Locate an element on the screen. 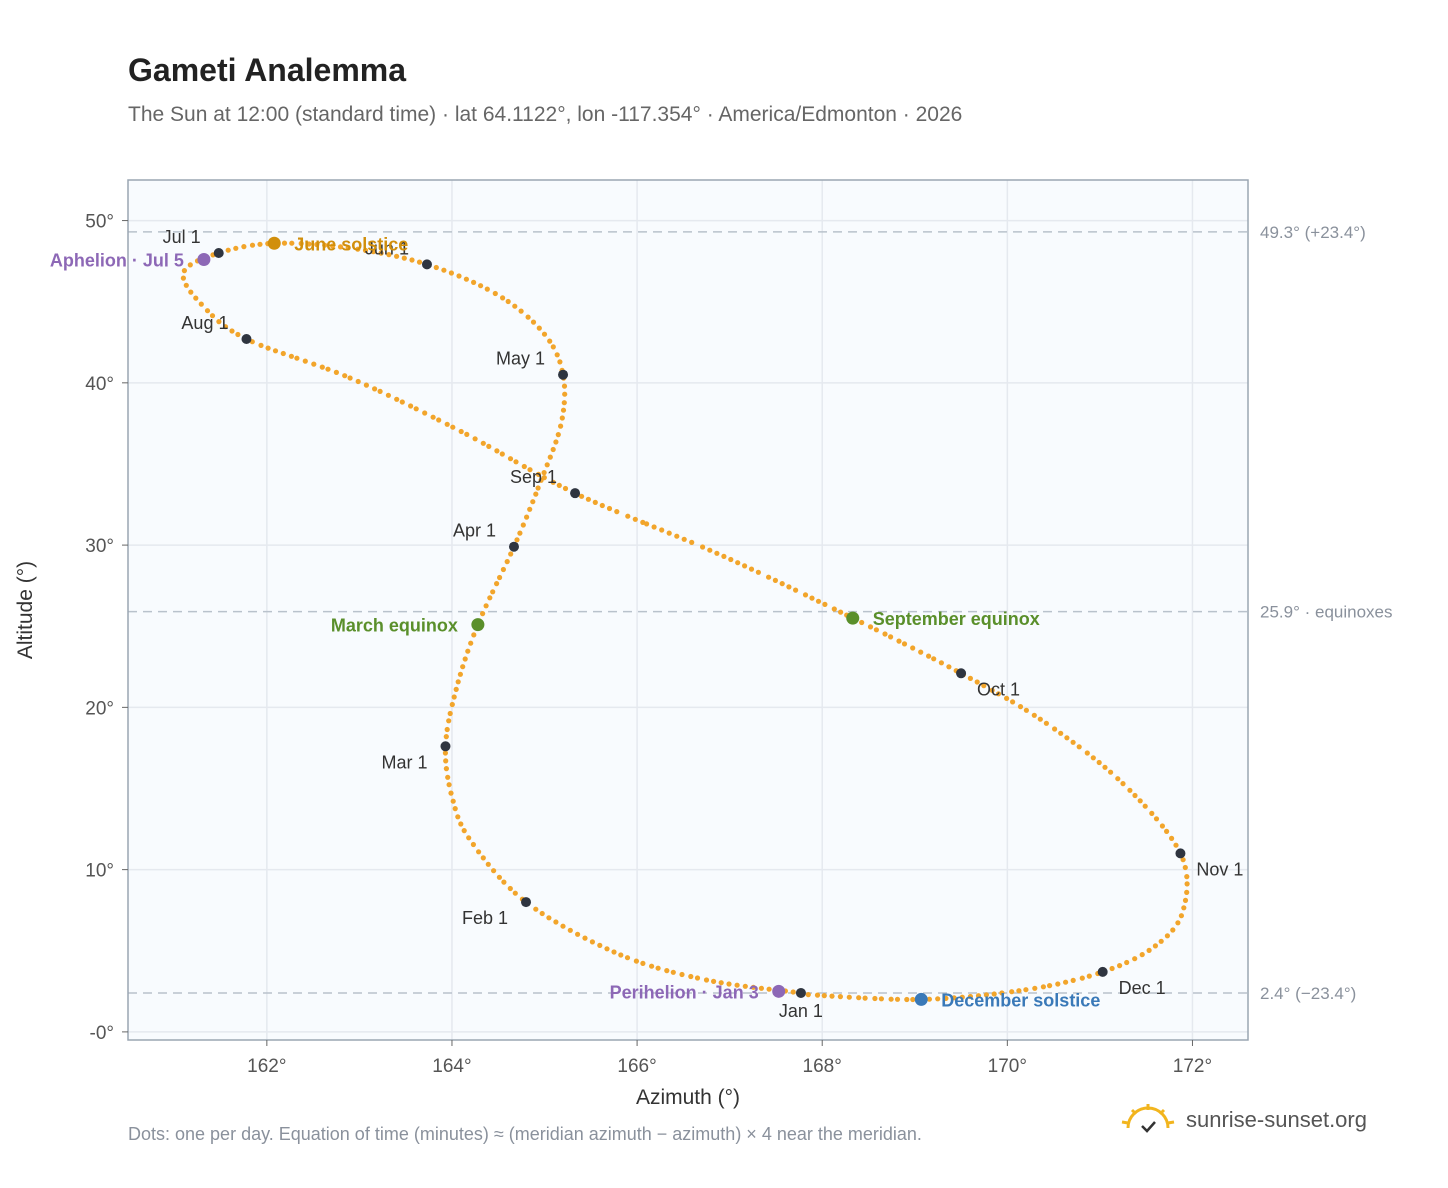  month-marker-label: Nov 1 is located at coordinates (1219, 869).